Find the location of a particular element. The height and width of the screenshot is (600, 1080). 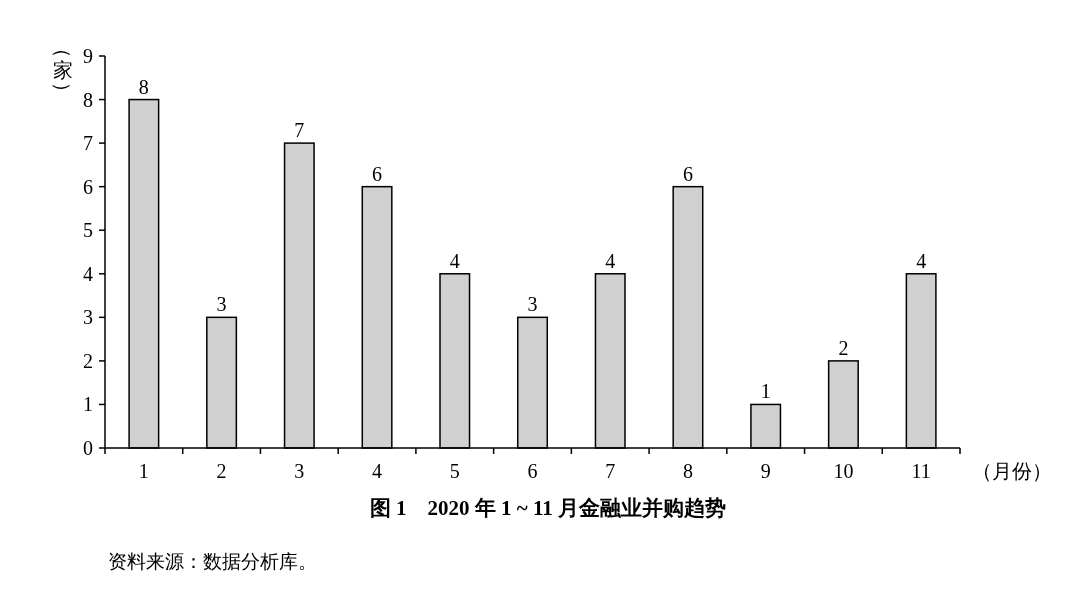

x-tick-label: 9 is located at coordinates (765, 471).